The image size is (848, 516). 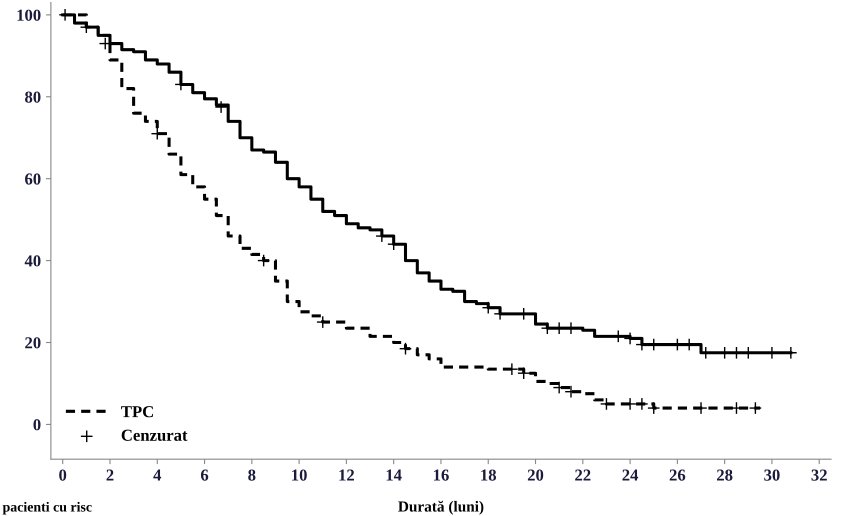 What do you see at coordinates (630, 475) in the screenshot?
I see `x-tick-label: 24` at bounding box center [630, 475].